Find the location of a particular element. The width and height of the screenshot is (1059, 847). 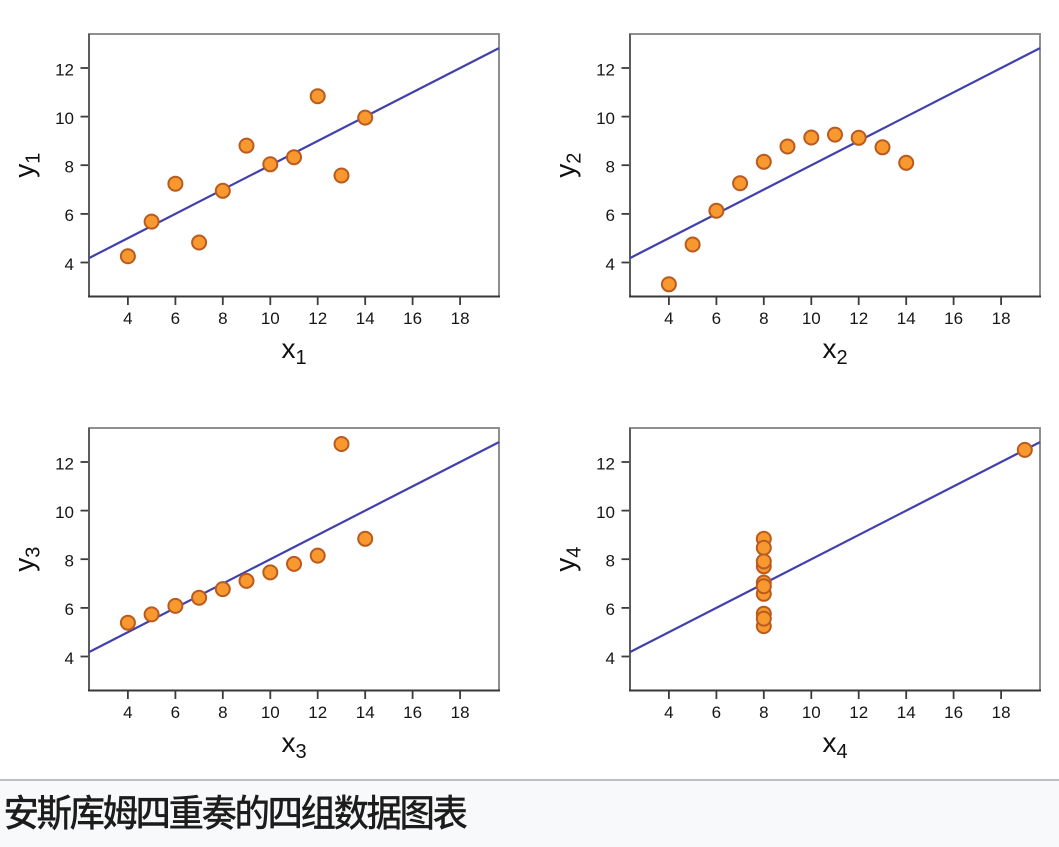

svg-text: x4 is located at coordinates (834, 745).